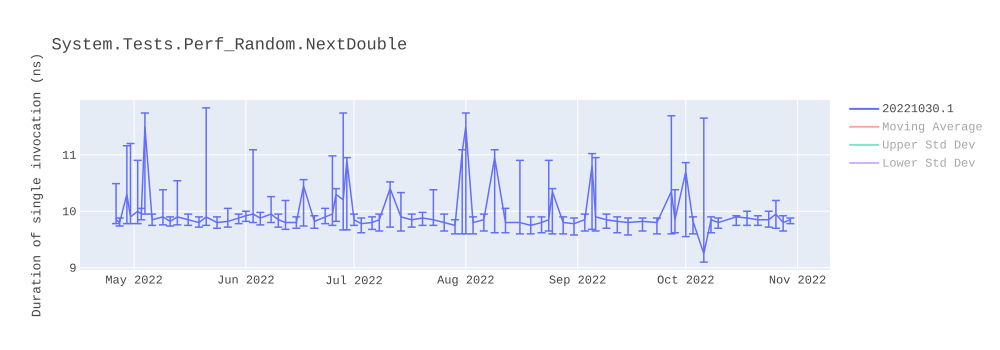  What do you see at coordinates (246, 280) in the screenshot?
I see `x-tick-label: Jun 2022` at bounding box center [246, 280].